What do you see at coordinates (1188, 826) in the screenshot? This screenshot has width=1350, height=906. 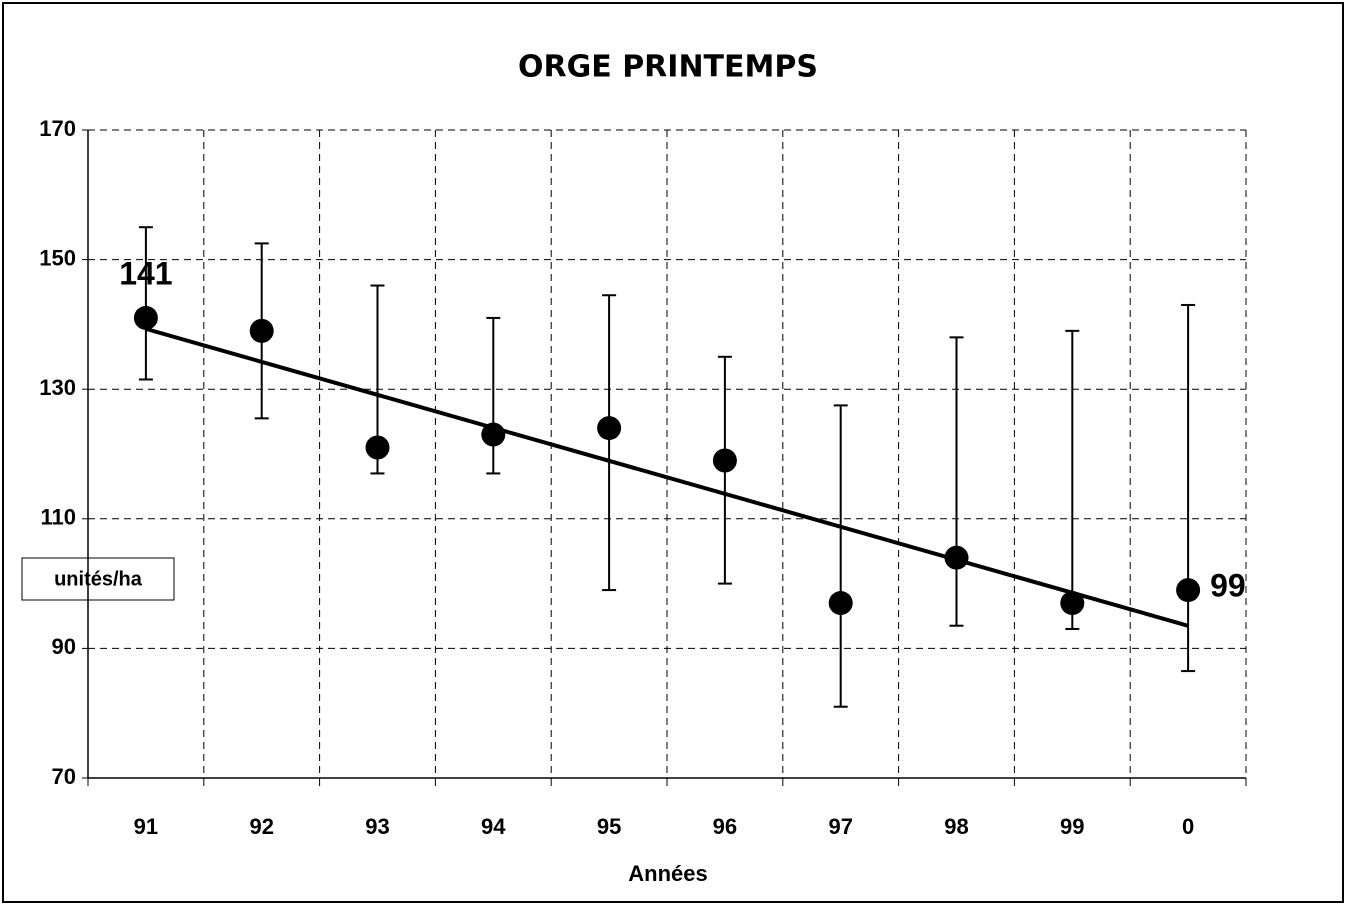 I see `x-tick-label: 0` at bounding box center [1188, 826].